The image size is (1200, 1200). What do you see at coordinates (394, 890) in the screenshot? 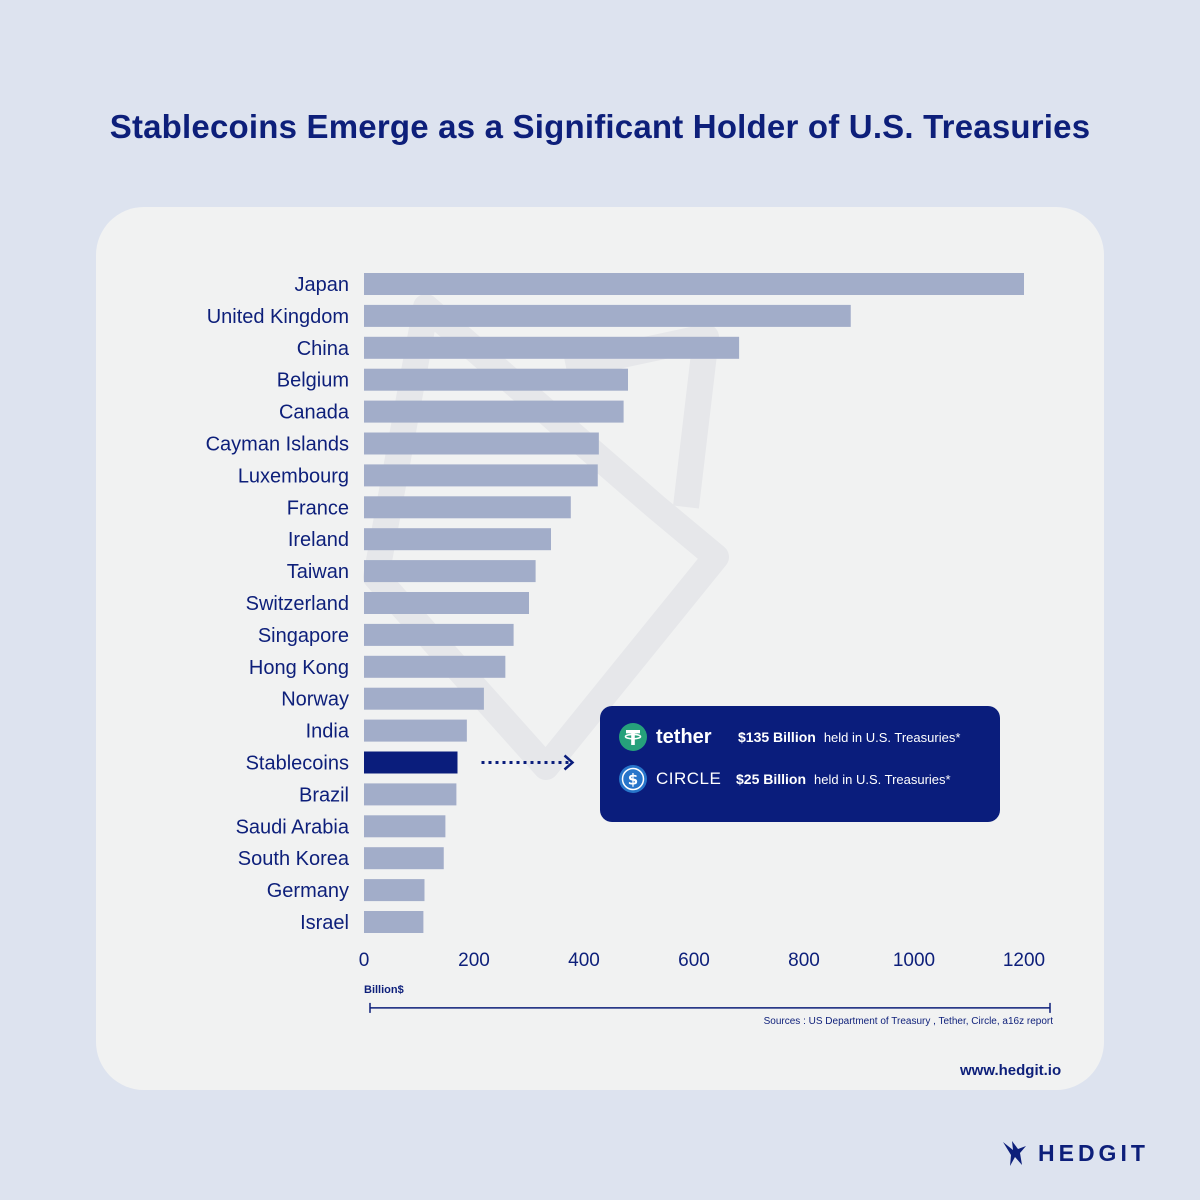
I see `bar-germany` at bounding box center [394, 890].